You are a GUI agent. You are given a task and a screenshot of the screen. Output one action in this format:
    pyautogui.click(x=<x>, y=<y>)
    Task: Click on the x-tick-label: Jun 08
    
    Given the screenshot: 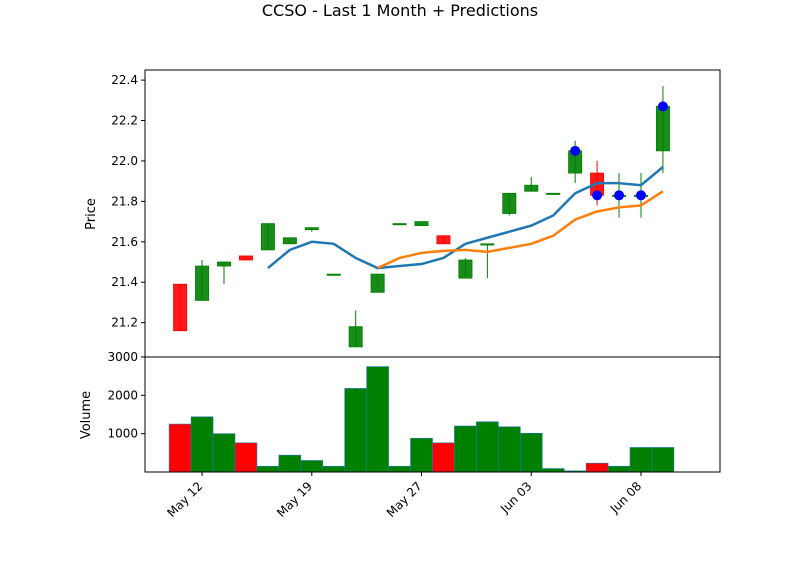 What is the action you would take?
    pyautogui.click(x=625, y=497)
    